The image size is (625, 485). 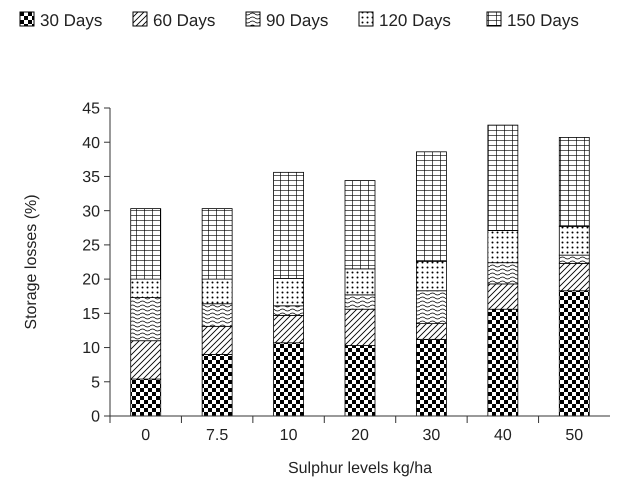 I want to click on x-tick-label: 30, so click(x=431, y=435).